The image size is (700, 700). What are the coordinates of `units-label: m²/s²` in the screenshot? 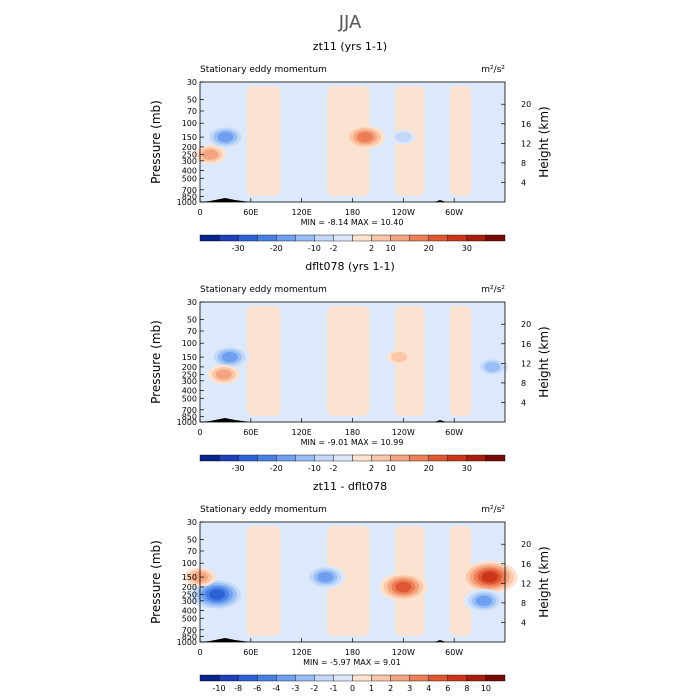 It's located at (493, 70).